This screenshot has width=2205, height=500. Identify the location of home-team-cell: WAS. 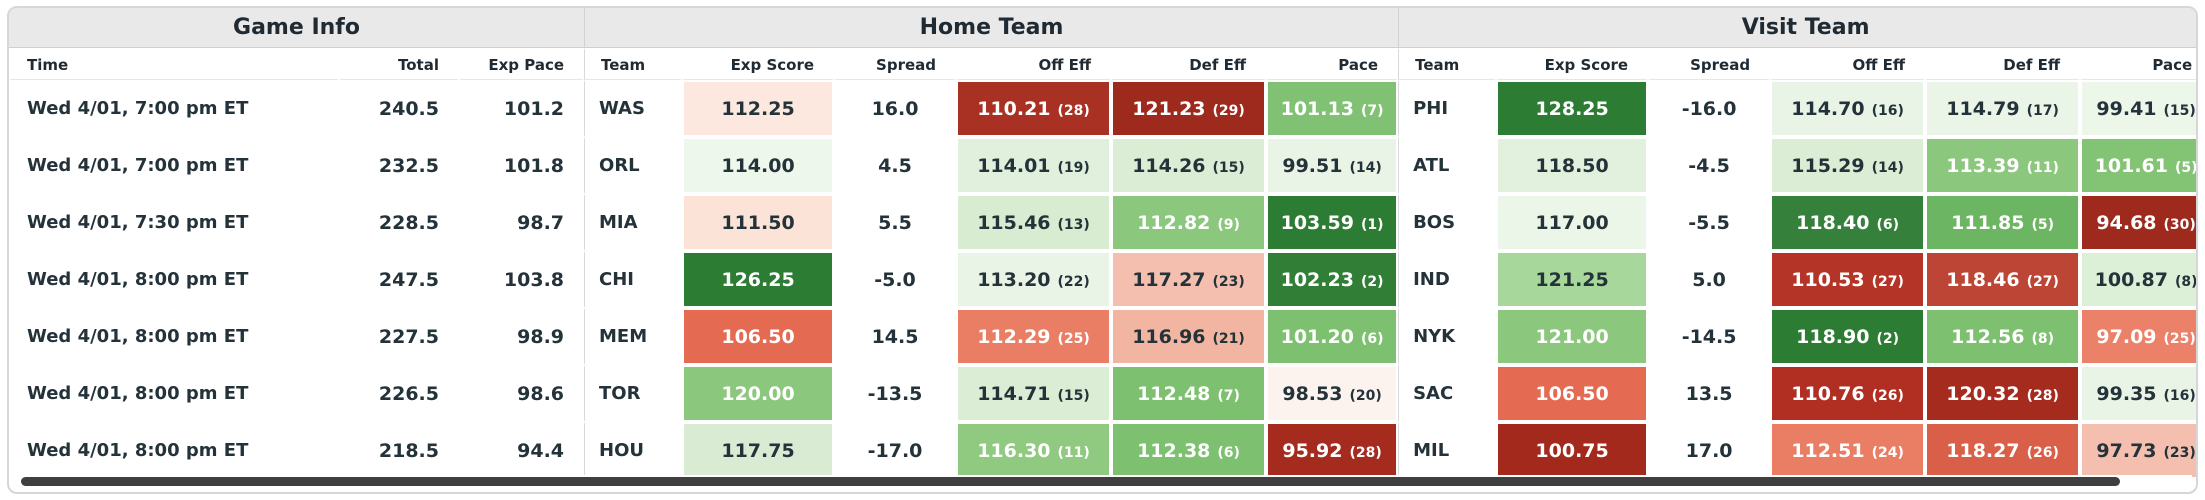
(633, 108).